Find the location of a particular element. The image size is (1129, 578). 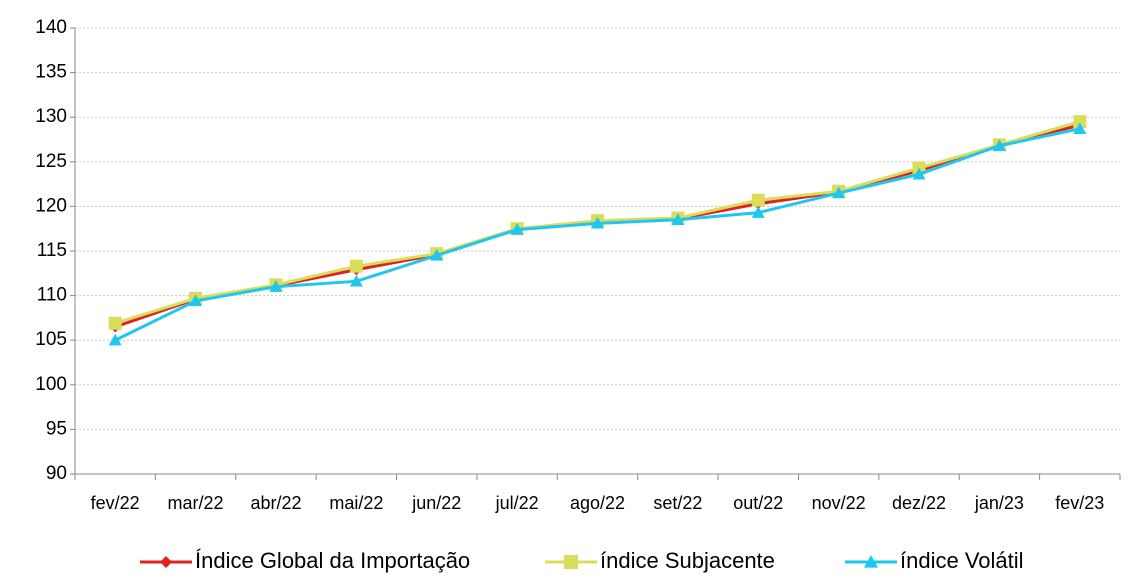

y-tick-label: 140 is located at coordinates (51, 27).